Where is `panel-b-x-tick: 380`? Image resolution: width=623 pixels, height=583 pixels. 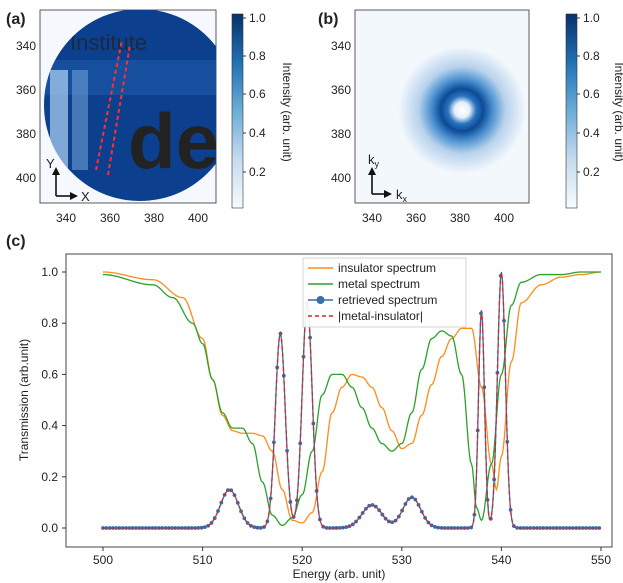 panel-b-x-tick: 380 is located at coordinates (460, 218).